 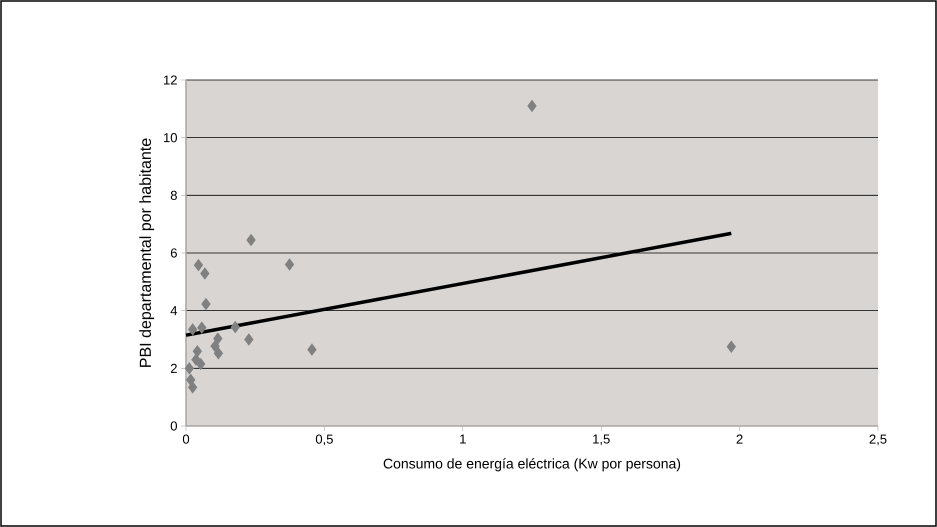 I want to click on y-tick-label: 8, so click(x=173, y=195).